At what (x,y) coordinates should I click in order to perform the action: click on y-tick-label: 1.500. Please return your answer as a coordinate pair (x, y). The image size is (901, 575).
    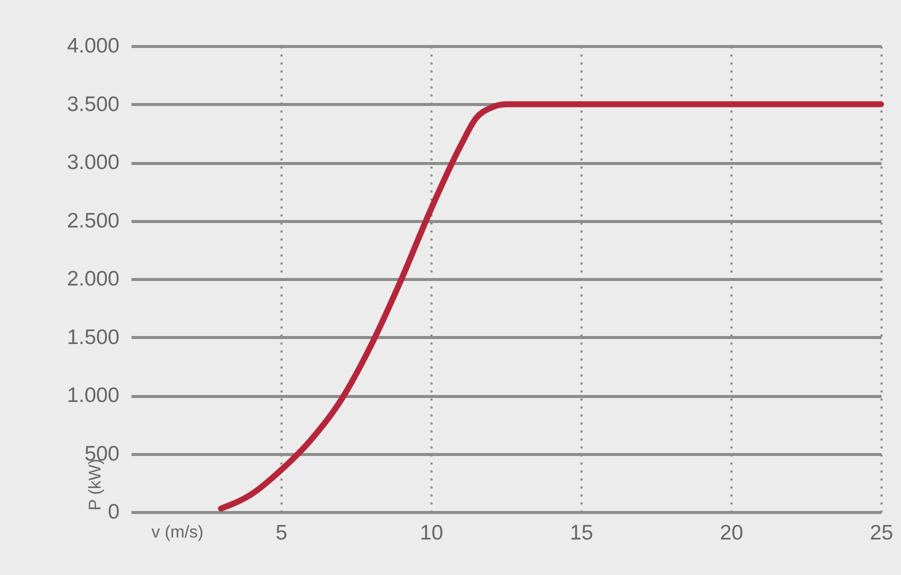
    Looking at the image, I should click on (93, 337).